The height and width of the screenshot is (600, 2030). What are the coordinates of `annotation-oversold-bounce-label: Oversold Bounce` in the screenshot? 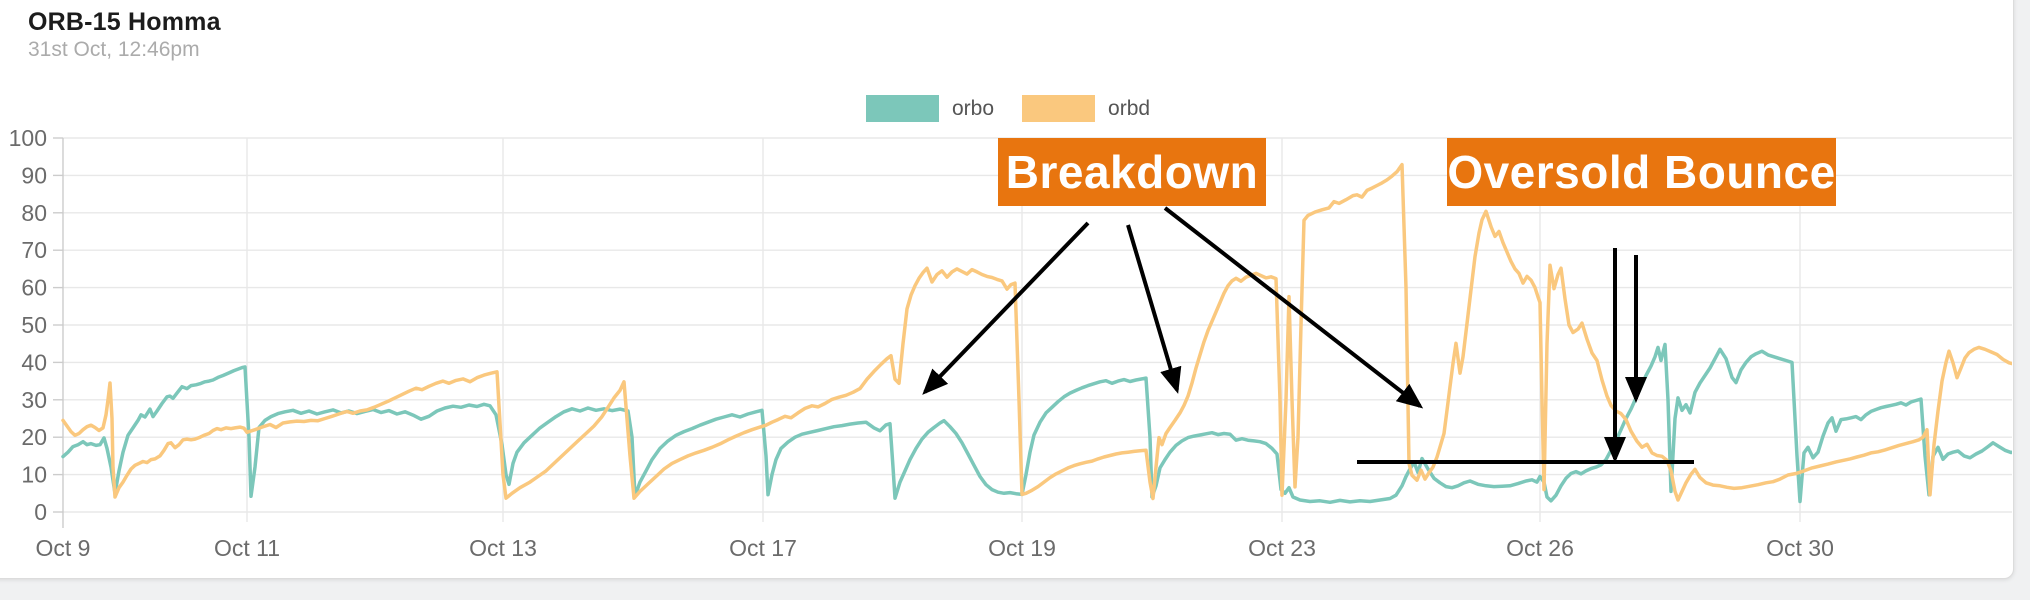 It's located at (1641, 172).